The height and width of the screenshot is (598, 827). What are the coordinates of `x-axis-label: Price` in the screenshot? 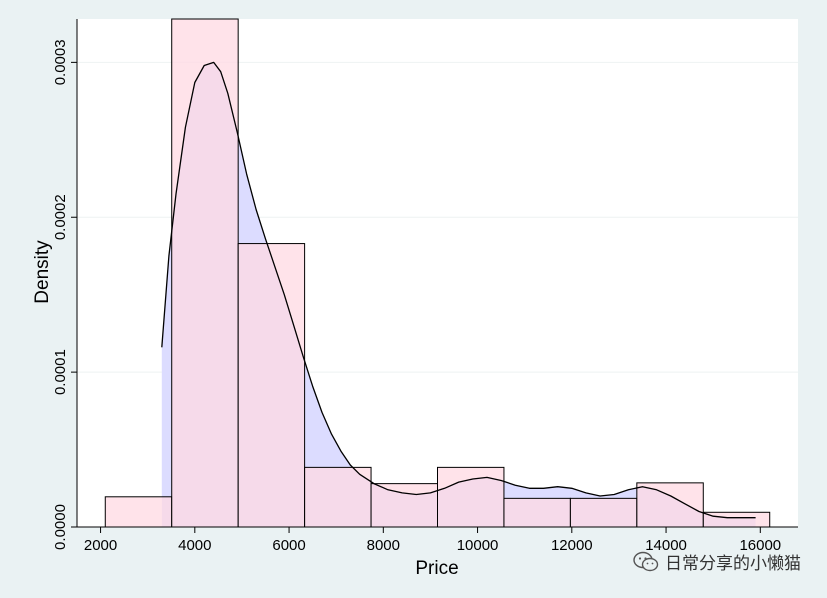 It's located at (436, 568).